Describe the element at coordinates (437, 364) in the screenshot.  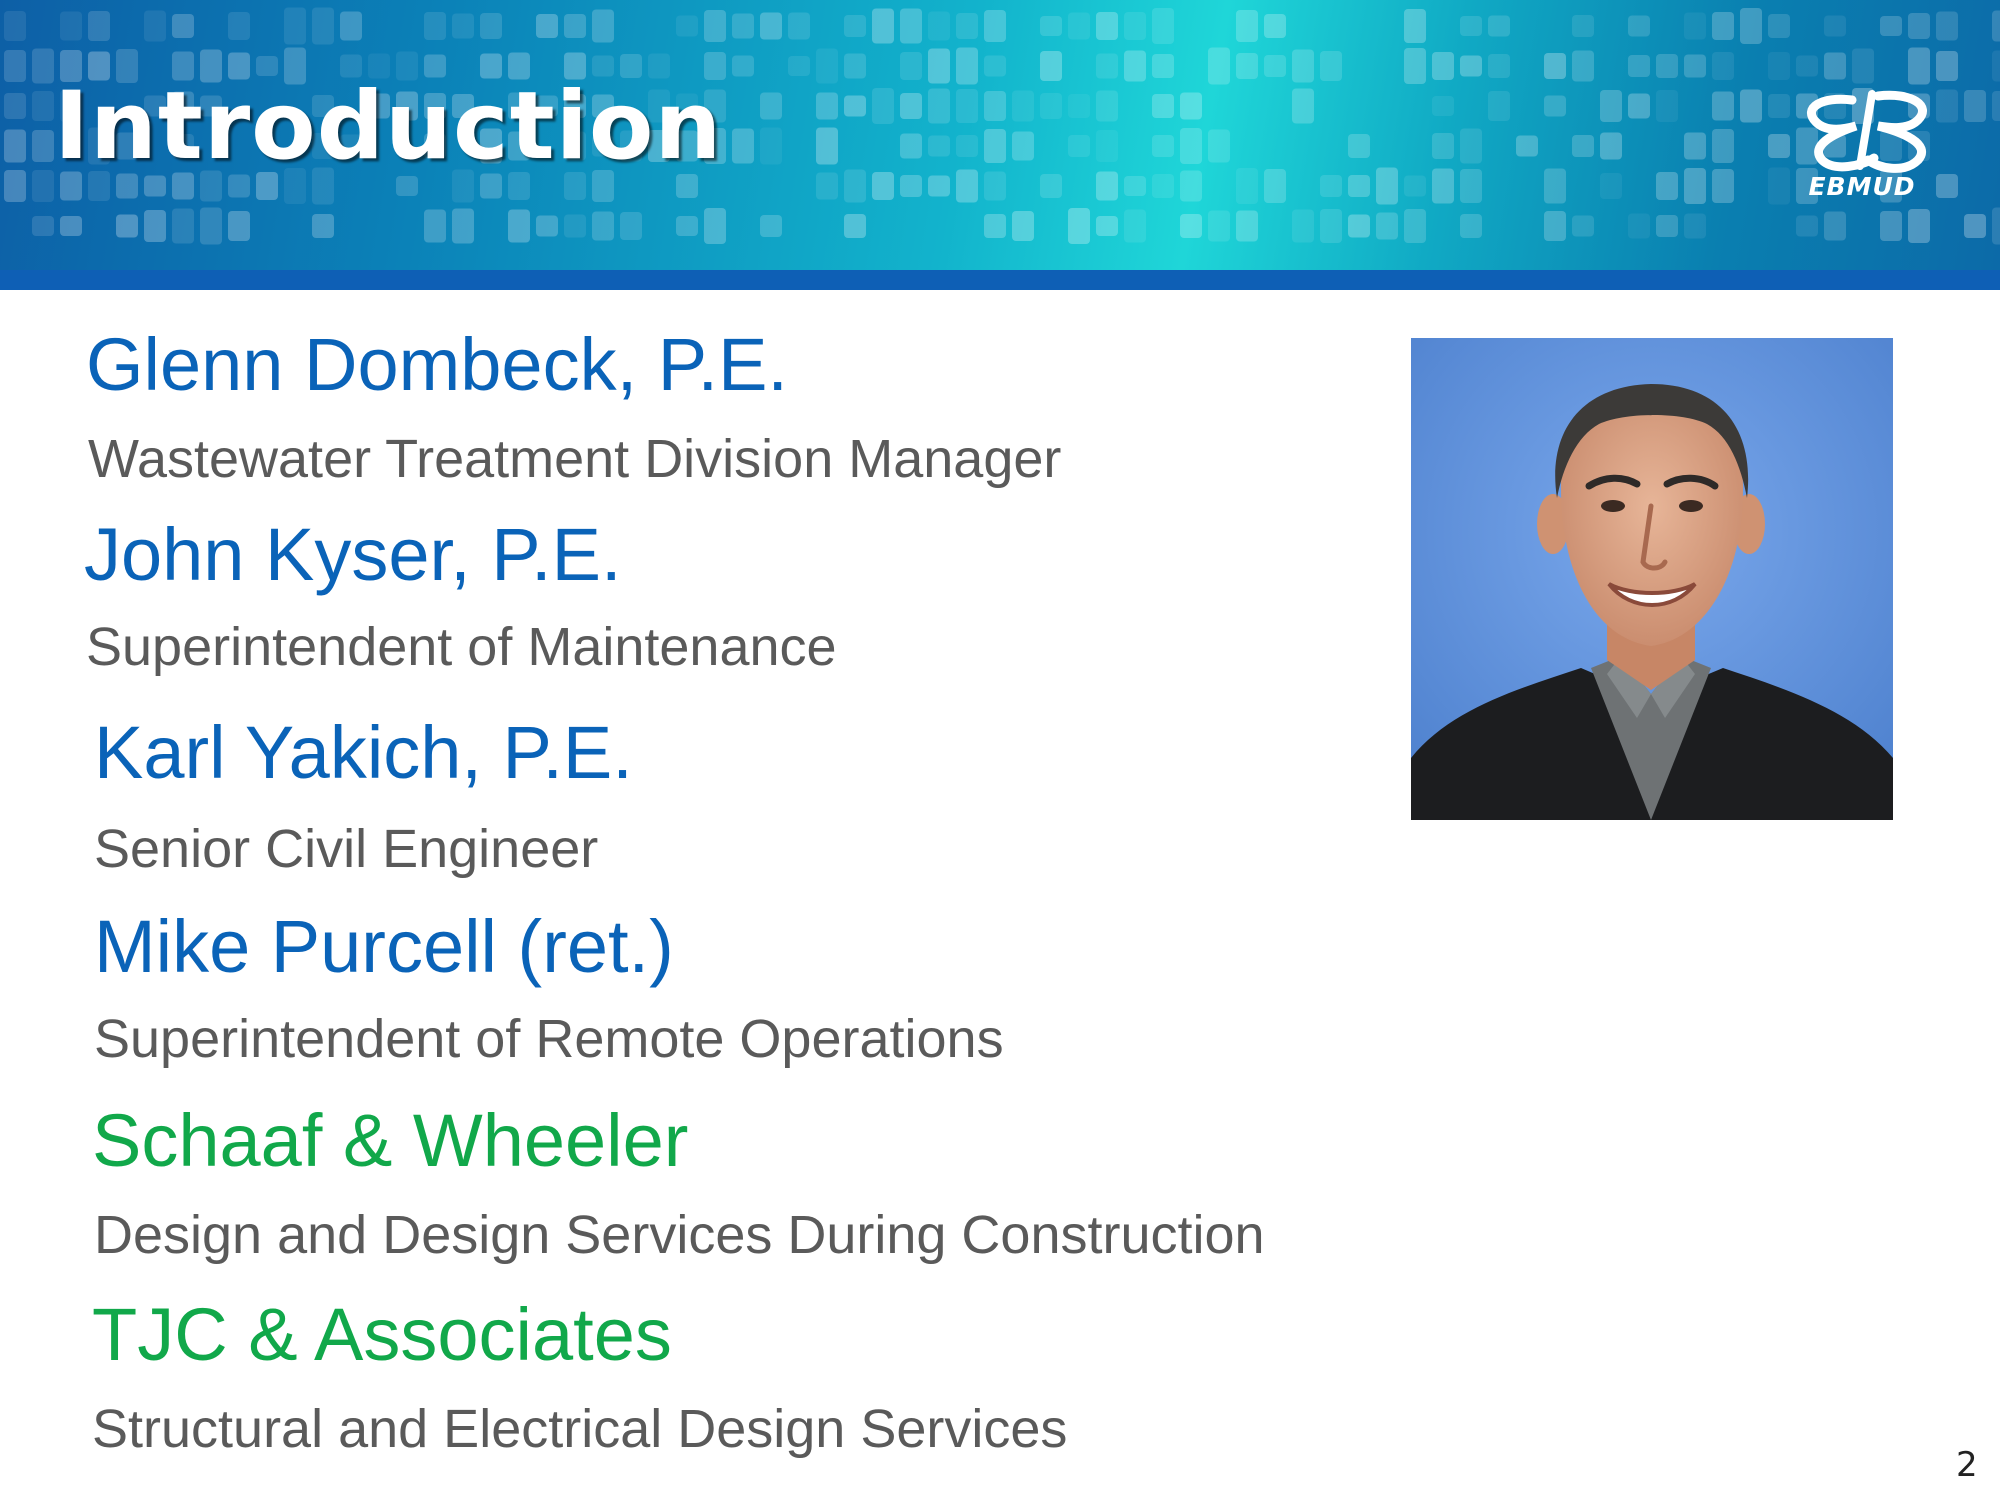
I see `person-name: Glenn Dombeck, P.E.` at that location.